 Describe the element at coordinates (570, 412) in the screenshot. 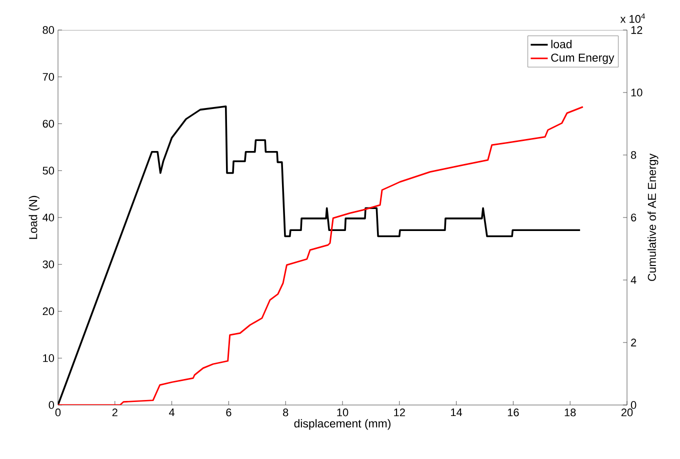

I see `x-tick-label: 18` at that location.